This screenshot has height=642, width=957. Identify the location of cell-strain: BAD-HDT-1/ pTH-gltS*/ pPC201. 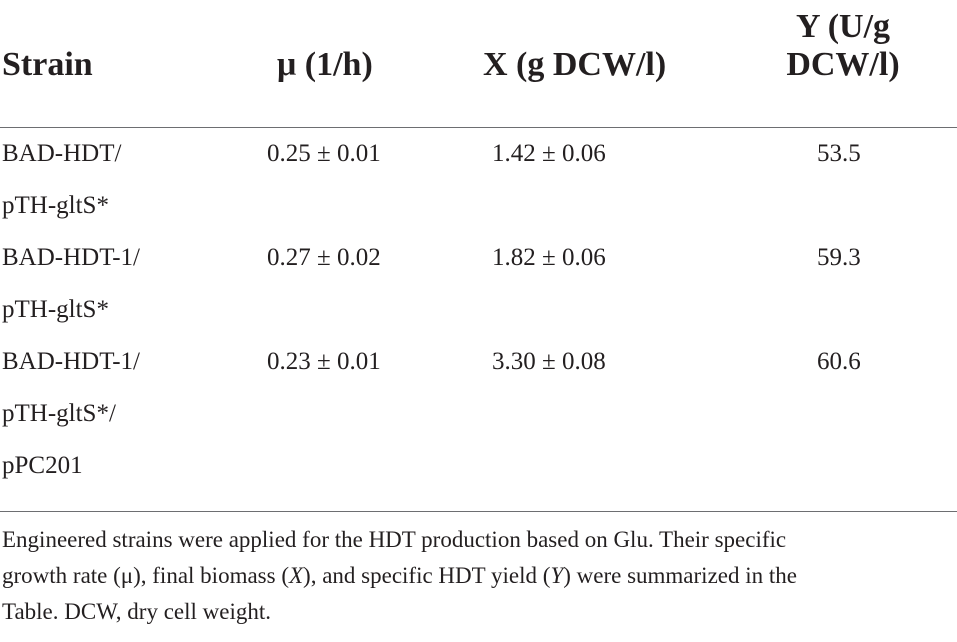
(112, 414).